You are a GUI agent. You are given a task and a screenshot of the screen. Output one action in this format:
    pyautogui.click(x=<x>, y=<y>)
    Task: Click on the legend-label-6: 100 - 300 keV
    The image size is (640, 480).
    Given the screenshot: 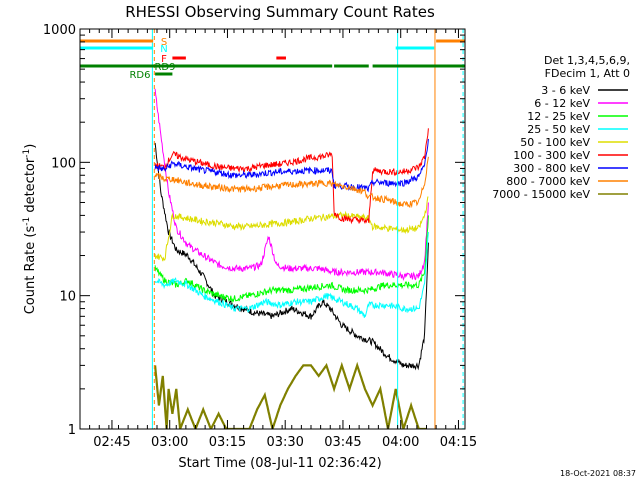 What is the action you would take?
    pyautogui.click(x=551, y=155)
    